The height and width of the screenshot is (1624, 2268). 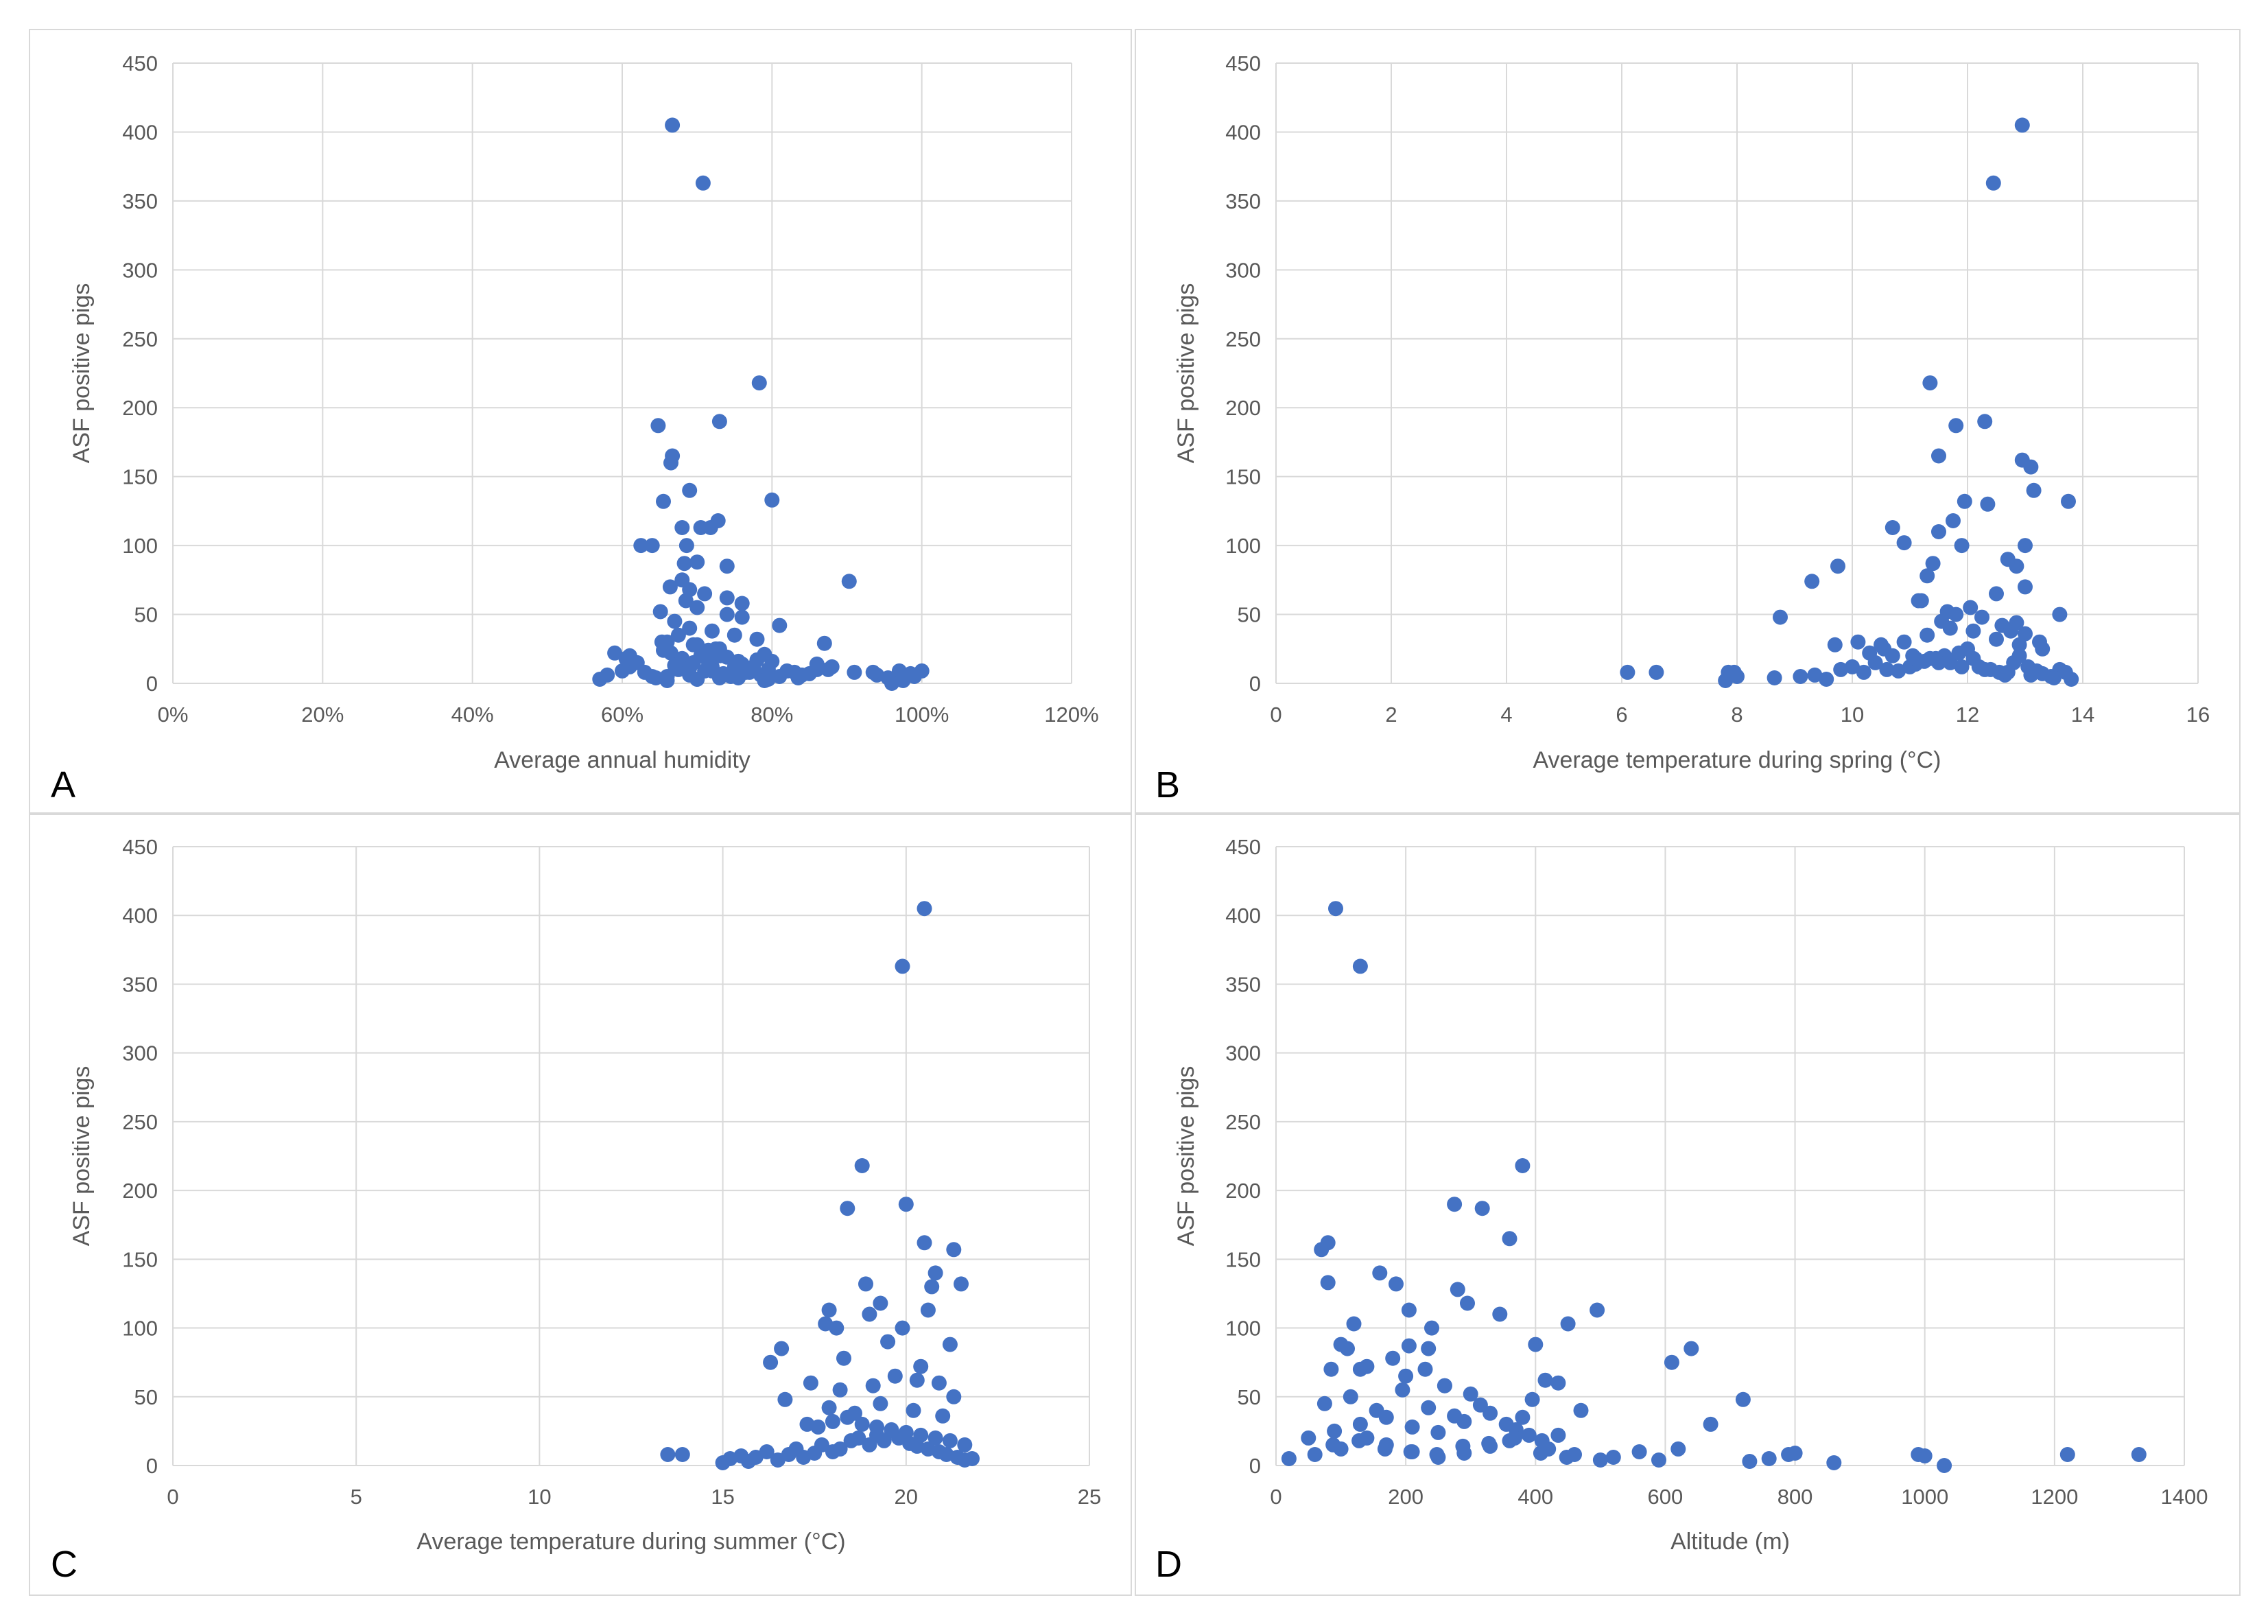 What do you see at coordinates (1243, 132) in the screenshot?
I see `chart-b-y-tick-label: 400` at bounding box center [1243, 132].